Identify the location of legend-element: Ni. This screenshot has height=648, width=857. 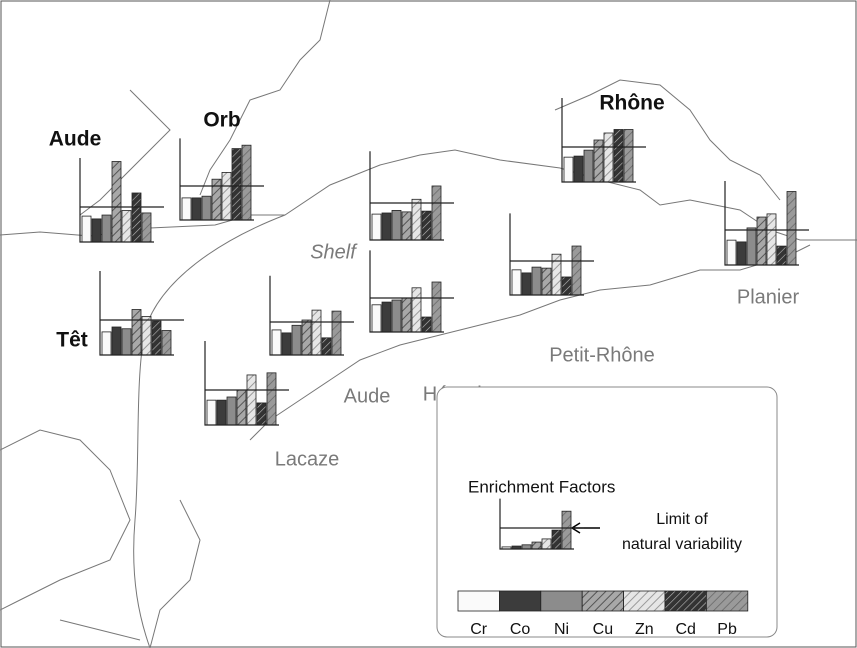
(561, 629).